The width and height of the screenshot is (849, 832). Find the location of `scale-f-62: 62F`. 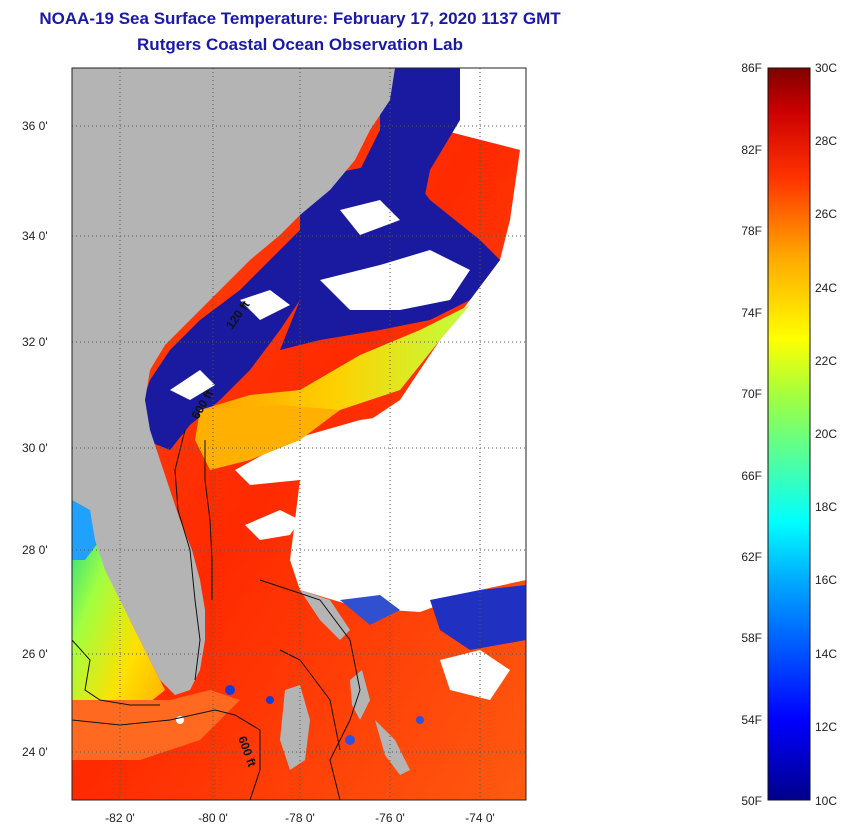

scale-f-62: 62F is located at coordinates (751, 557).